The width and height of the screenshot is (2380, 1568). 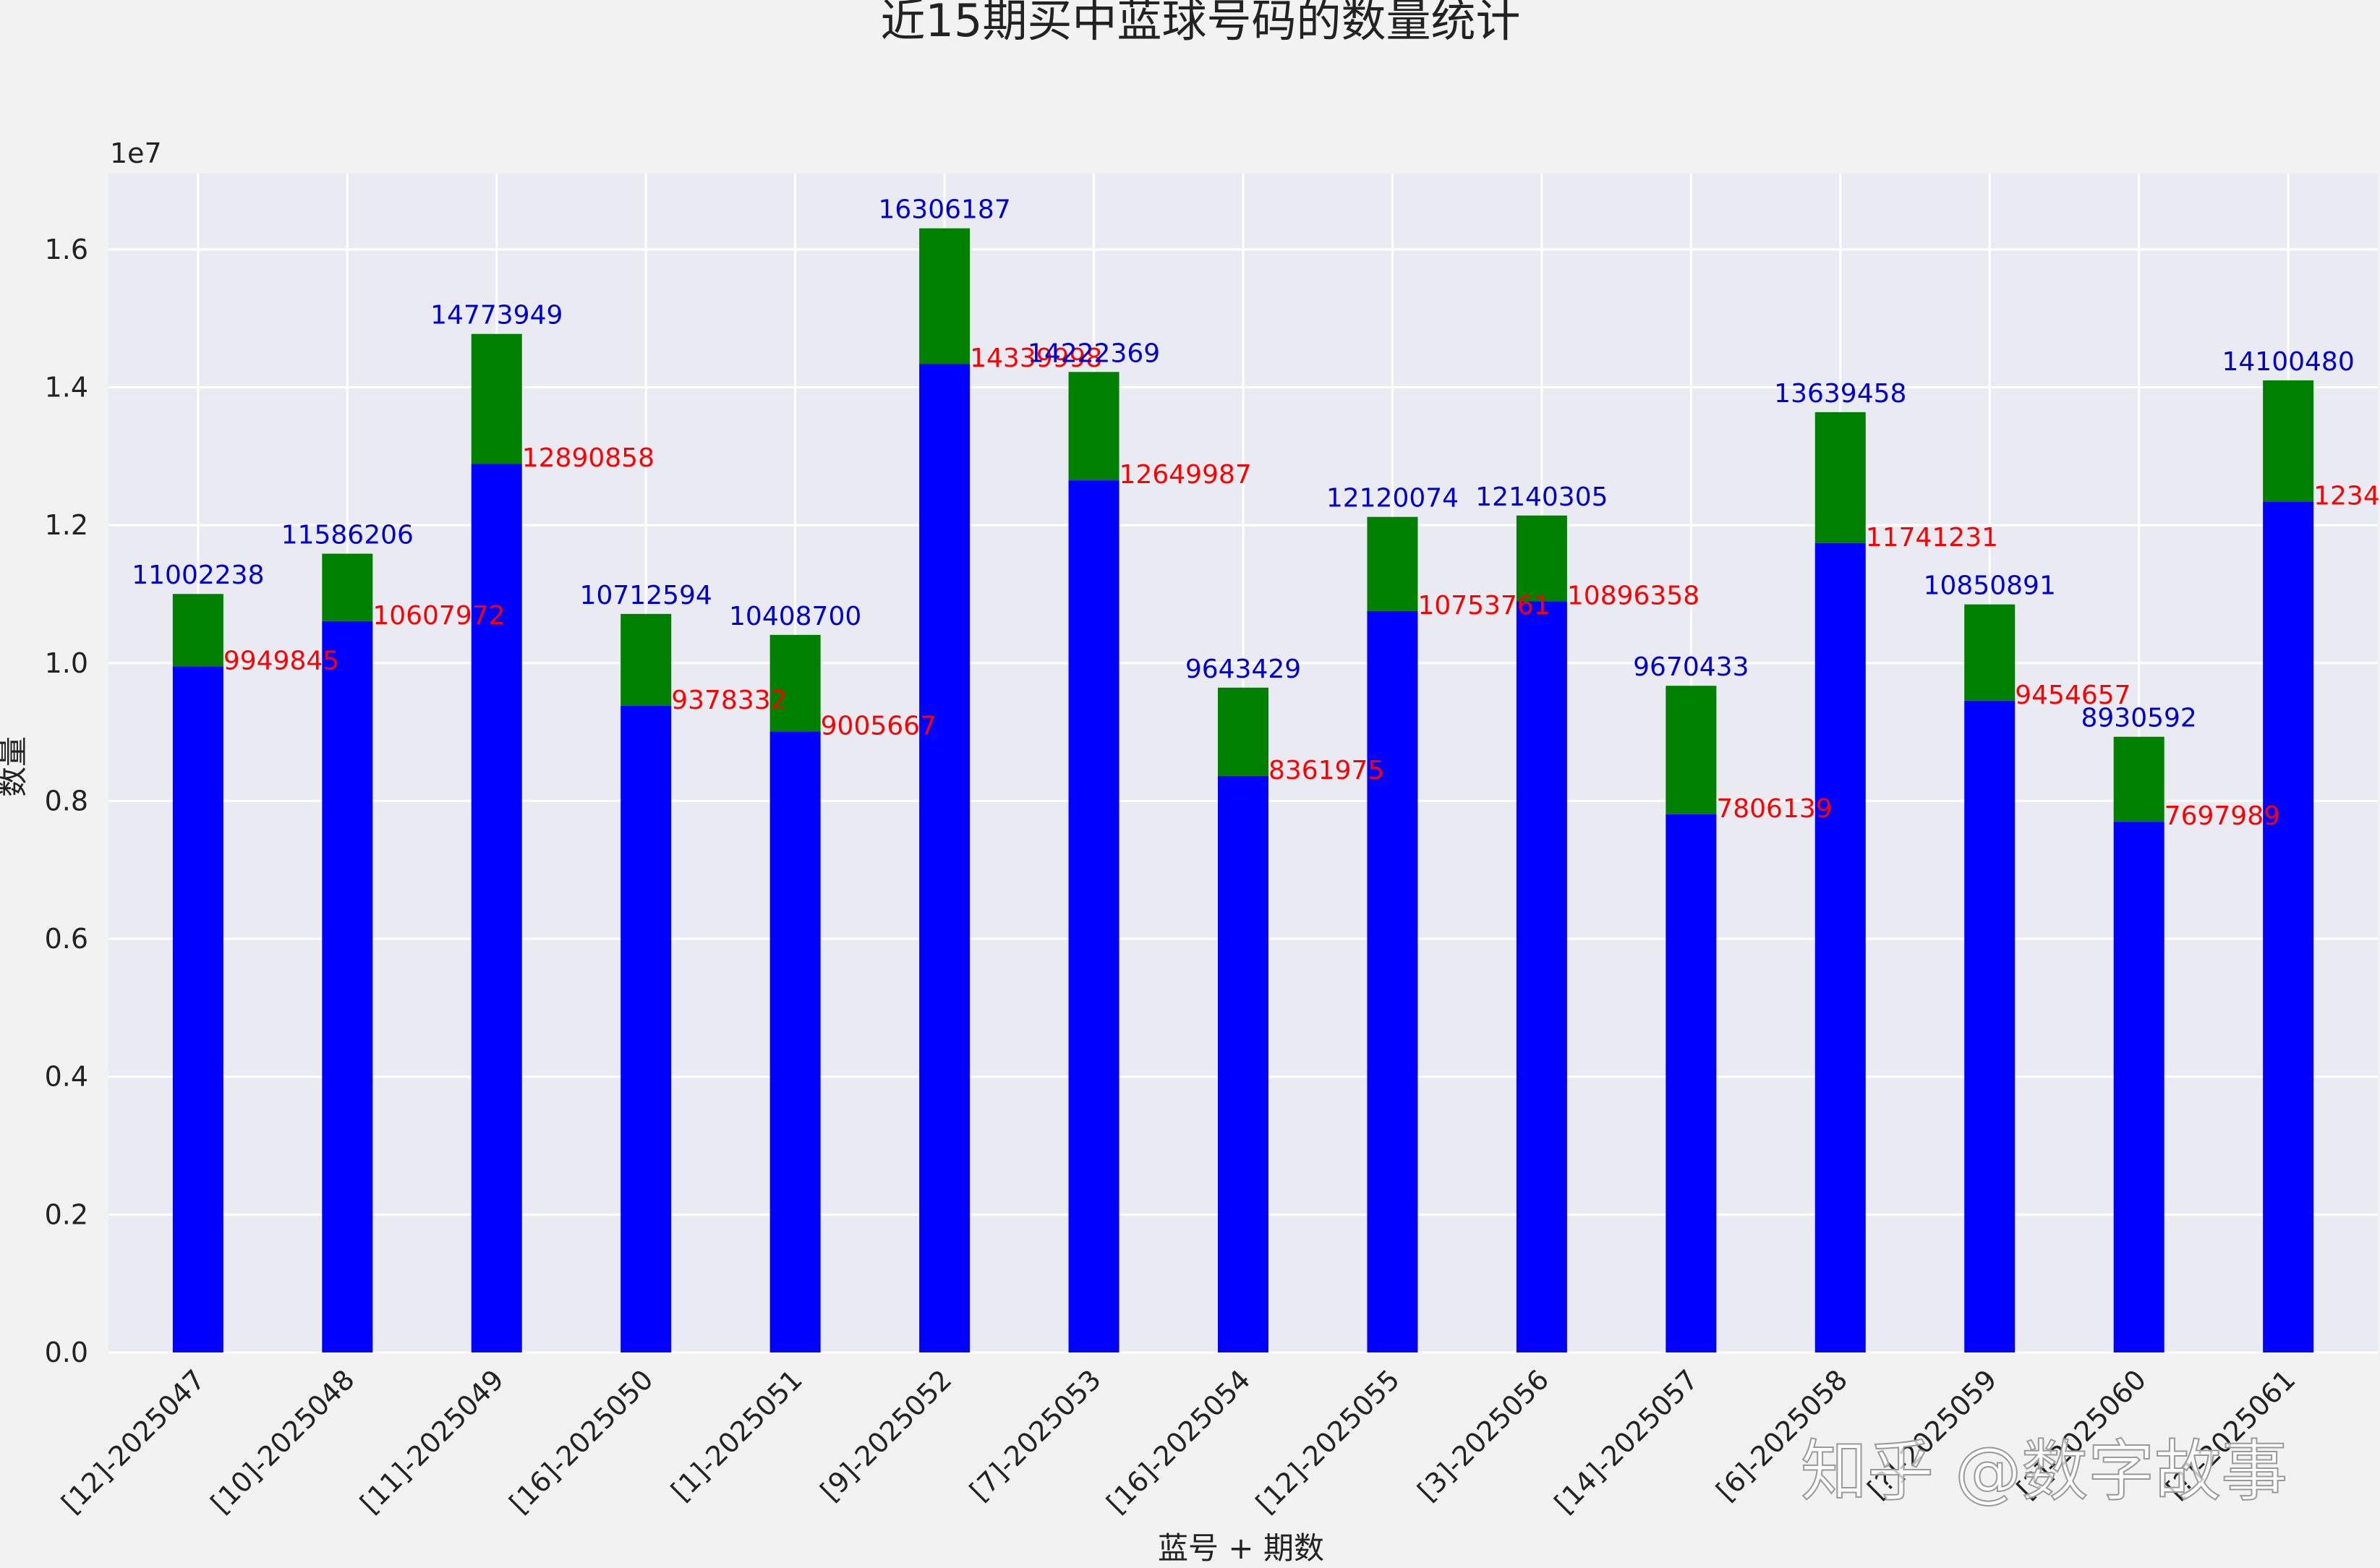 What do you see at coordinates (944, 210) in the screenshot?
I see `total-value-label: 16306187` at bounding box center [944, 210].